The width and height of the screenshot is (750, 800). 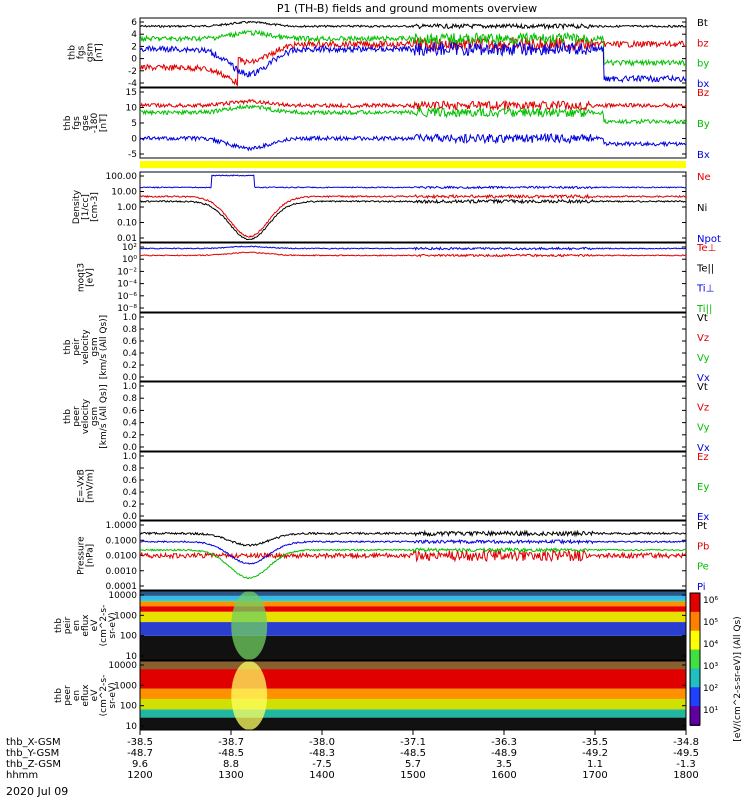 I want to click on y-tick-label: 0.1000, so click(x=122, y=541).